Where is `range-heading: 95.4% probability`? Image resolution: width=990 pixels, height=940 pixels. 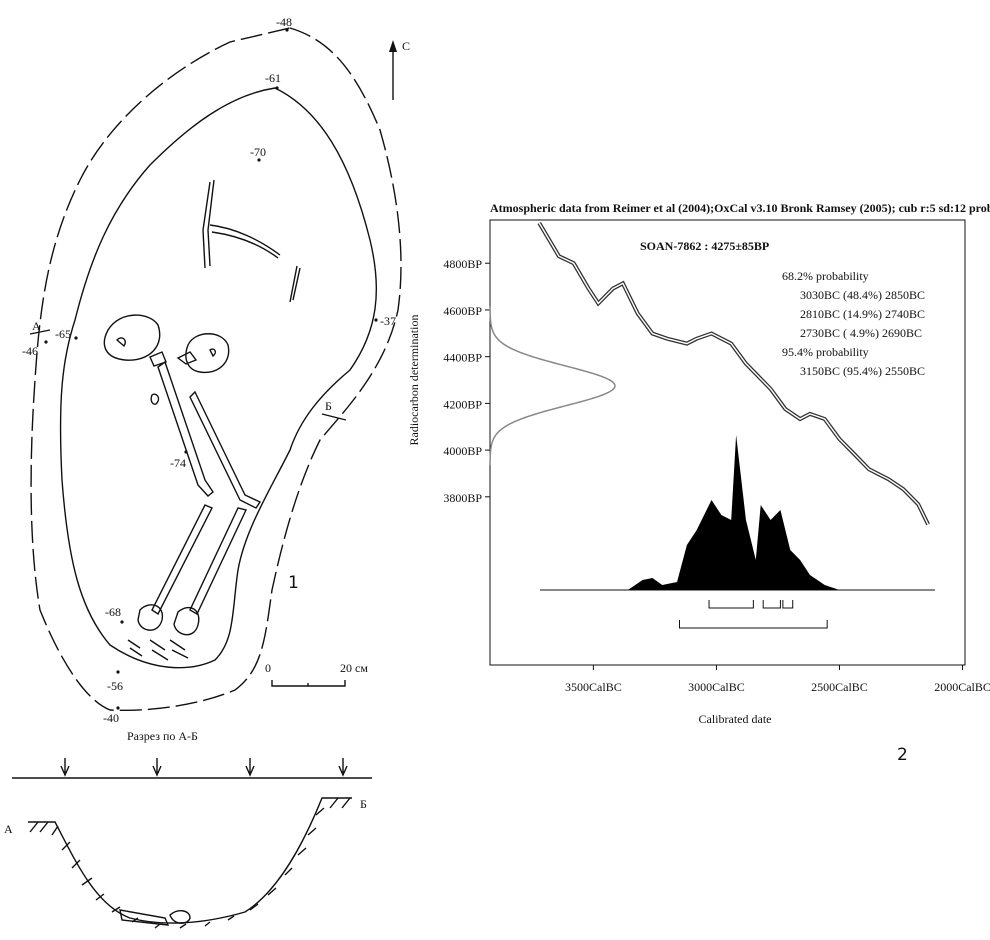 range-heading: 95.4% probability is located at coordinates (825, 352).